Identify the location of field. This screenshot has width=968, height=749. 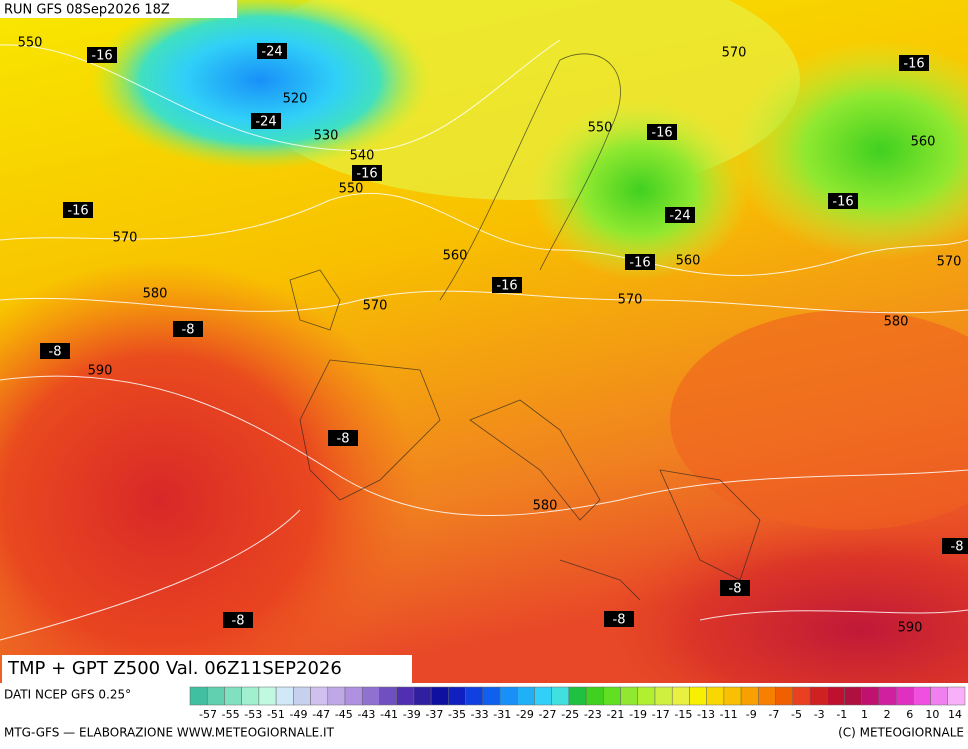
(819, 420).